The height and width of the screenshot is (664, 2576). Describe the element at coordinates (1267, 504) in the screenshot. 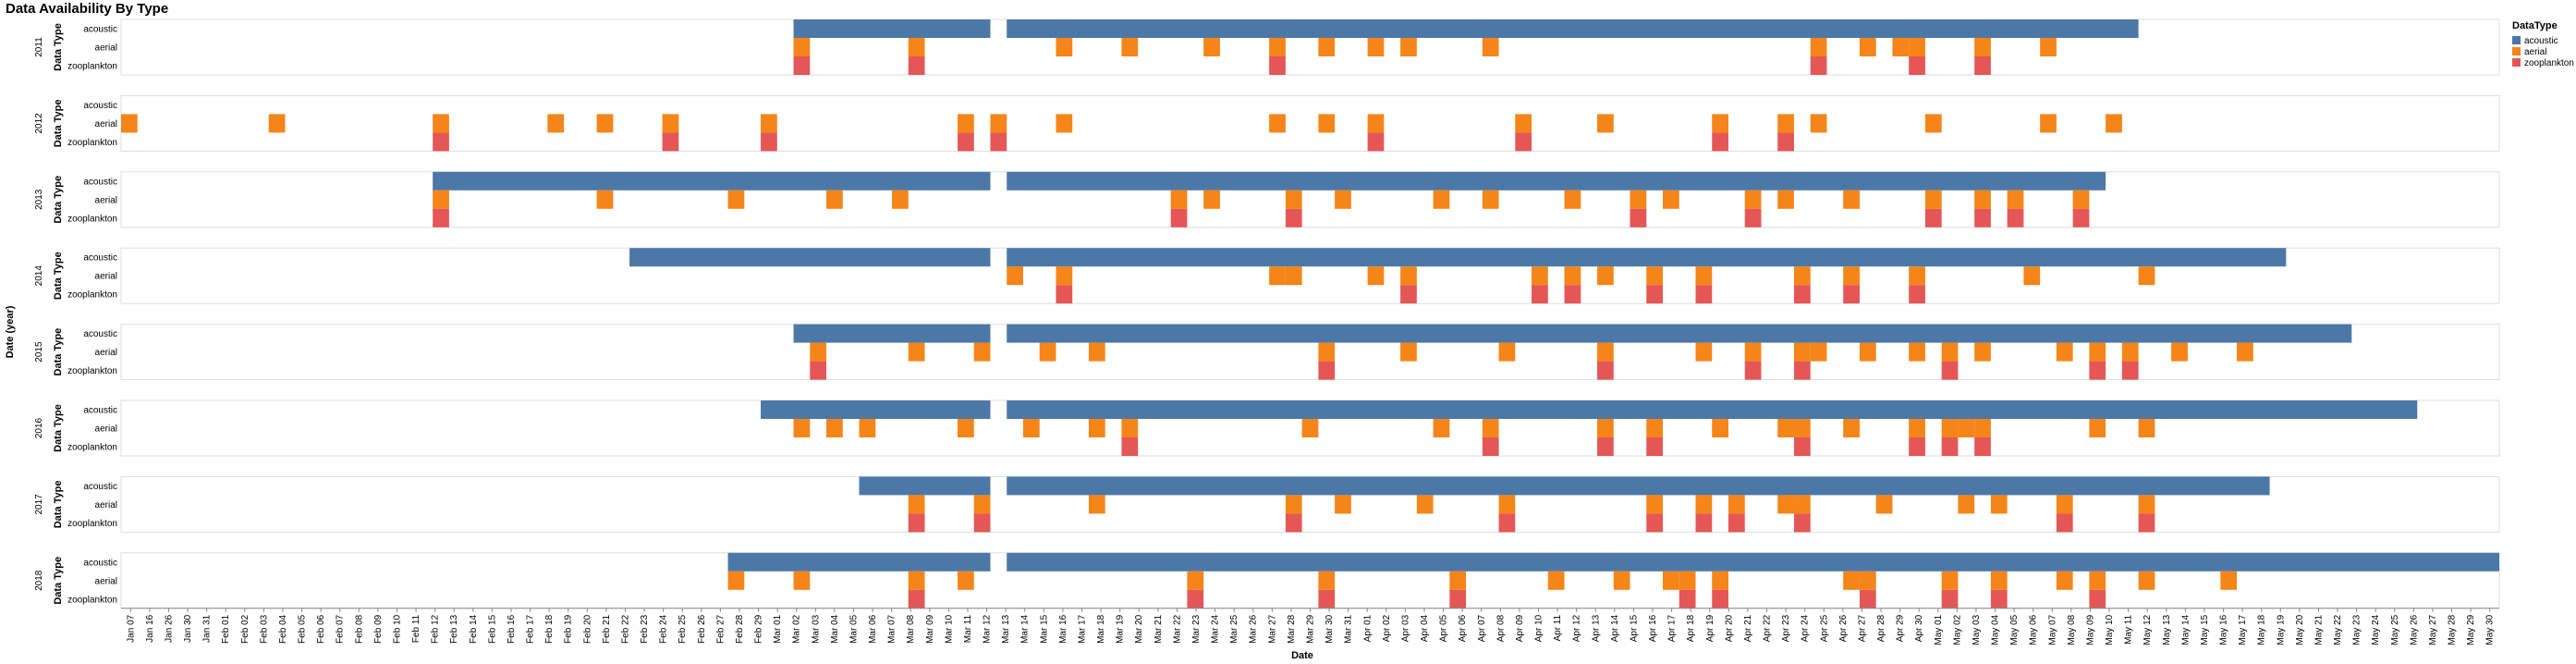

I see `facet-2017: acoustic aerial zooplankton 2017 Data Type` at that location.